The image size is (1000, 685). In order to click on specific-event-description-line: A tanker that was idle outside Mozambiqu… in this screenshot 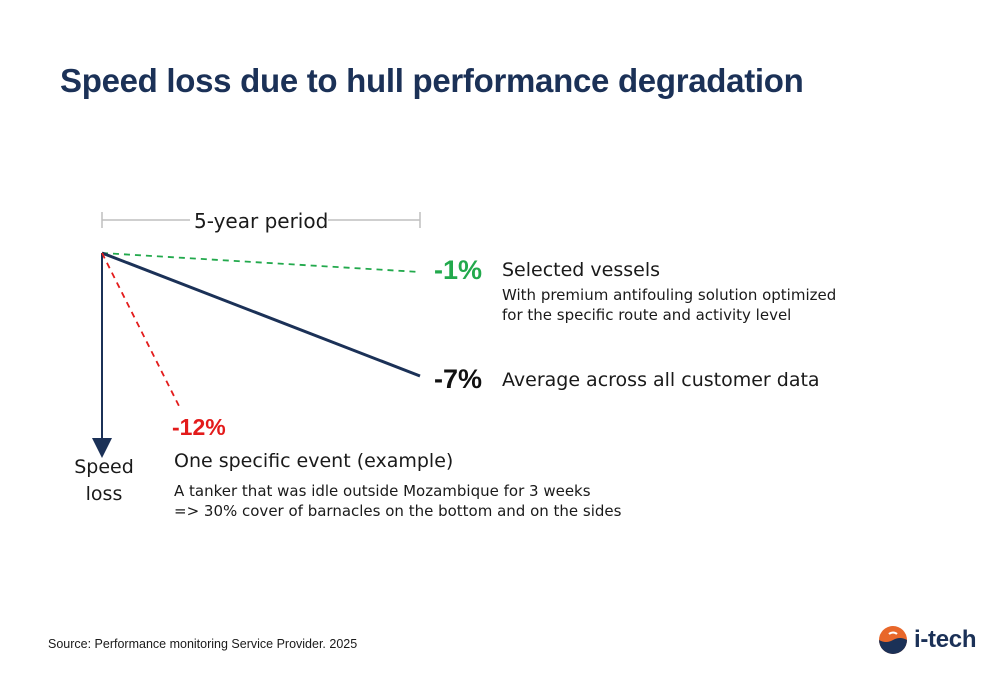, I will do `click(382, 491)`.